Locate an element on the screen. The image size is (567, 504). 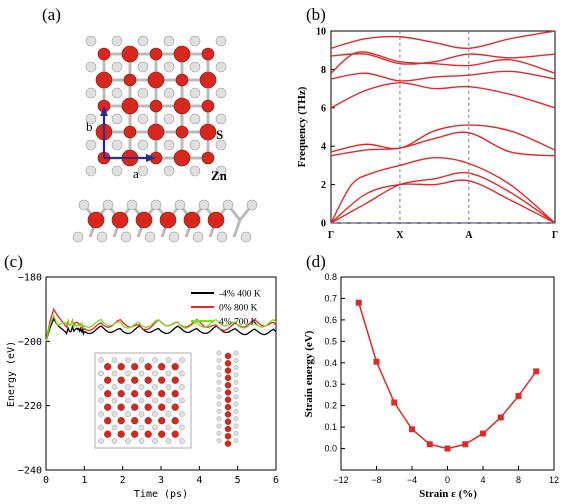
x-tick-label-c: 3 is located at coordinates (161, 480).